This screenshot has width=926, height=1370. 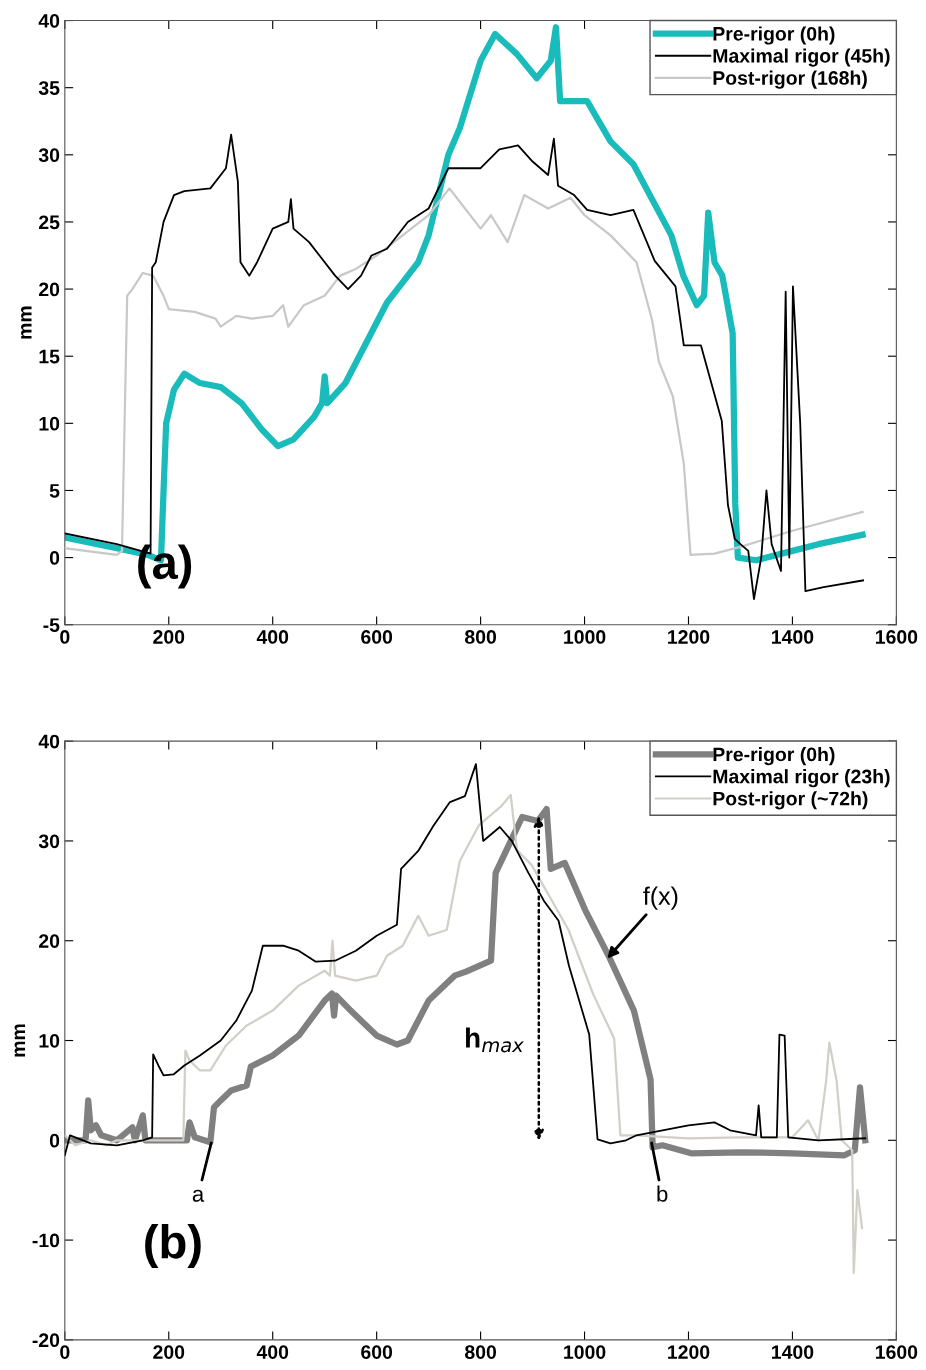 I want to click on annotation: f(x), so click(x=660, y=898).